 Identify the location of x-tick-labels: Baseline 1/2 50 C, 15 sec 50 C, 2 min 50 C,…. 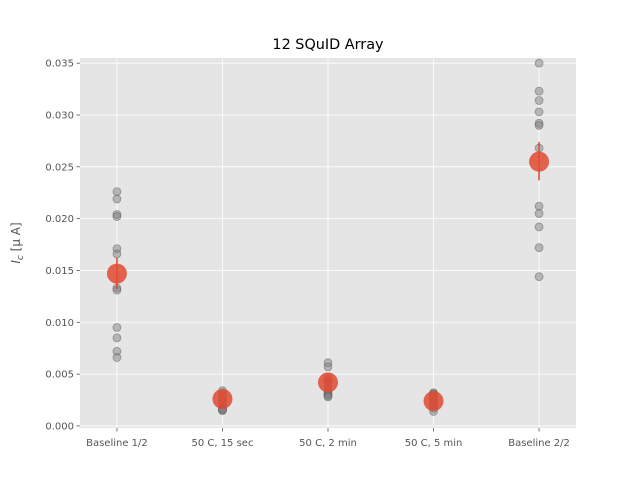
(328, 438).